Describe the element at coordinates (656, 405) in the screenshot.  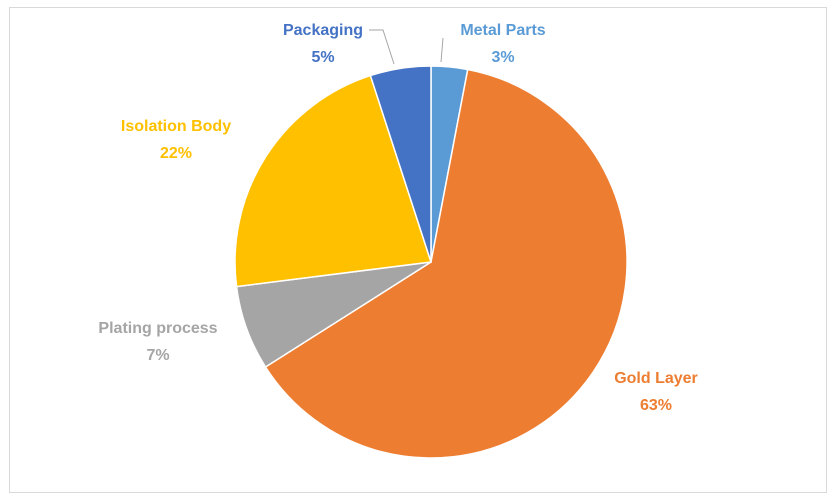
I see `label-gold-layer-value: 63%` at that location.